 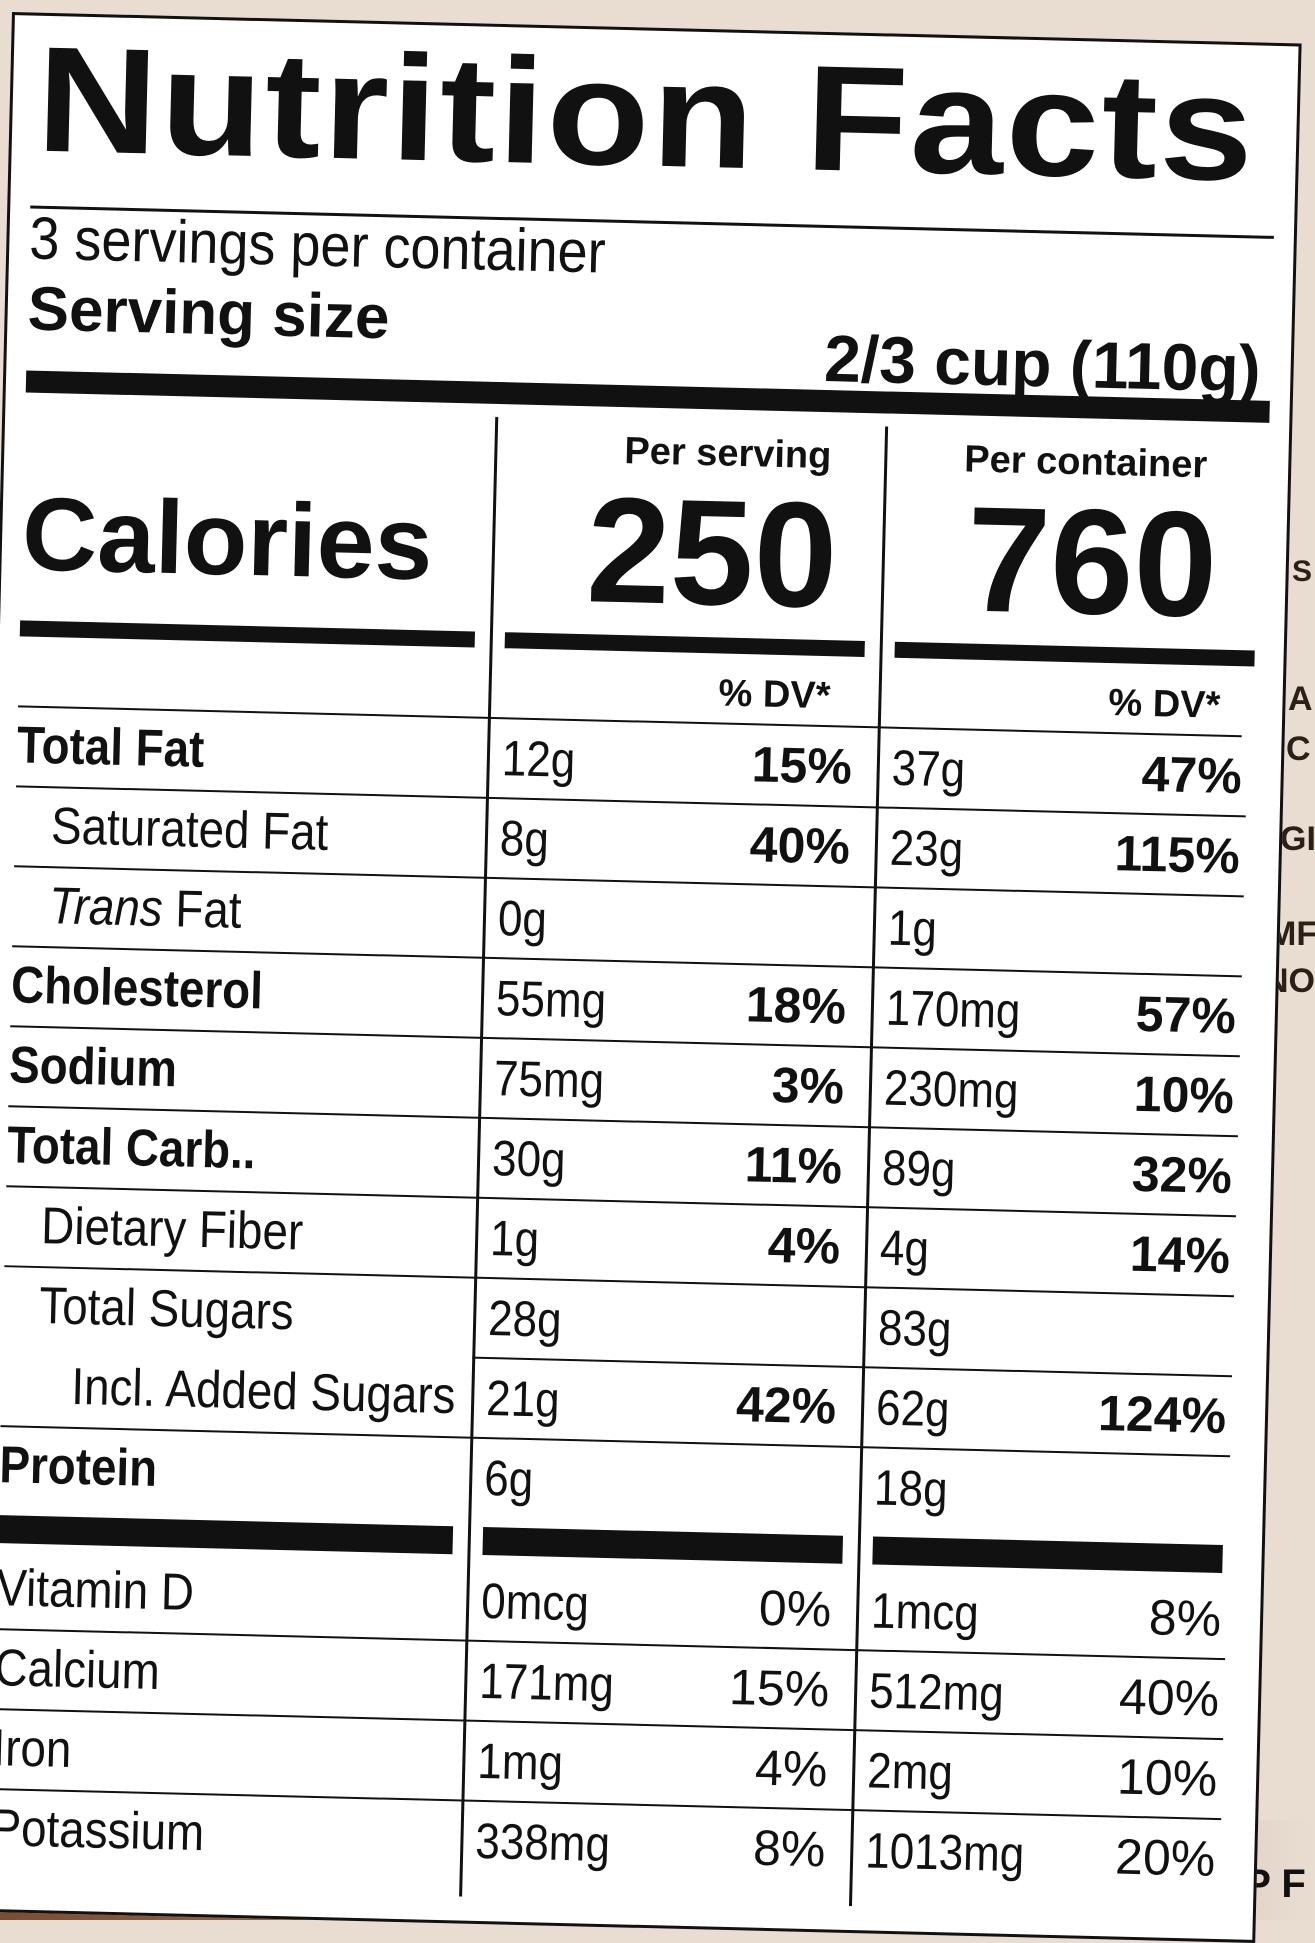 What do you see at coordinates (1186, 1015) in the screenshot?
I see `container-dv: 57%` at bounding box center [1186, 1015].